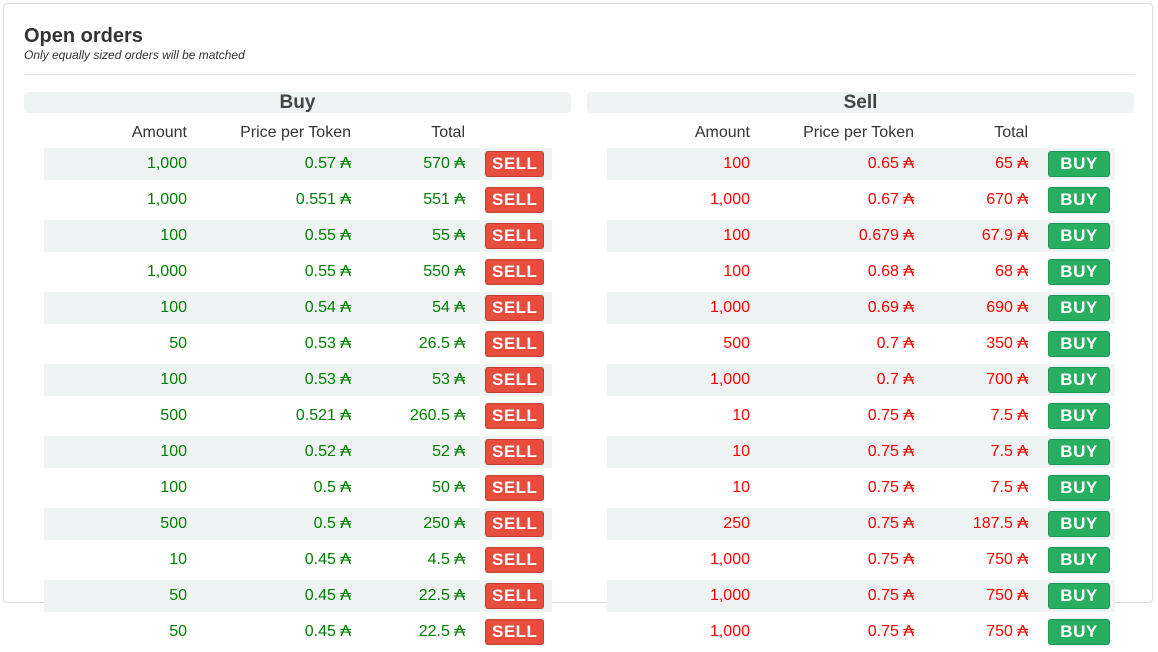 Image resolution: width=1158 pixels, height=652 pixels. Describe the element at coordinates (448, 132) in the screenshot. I see `column-header-total: Total` at that location.